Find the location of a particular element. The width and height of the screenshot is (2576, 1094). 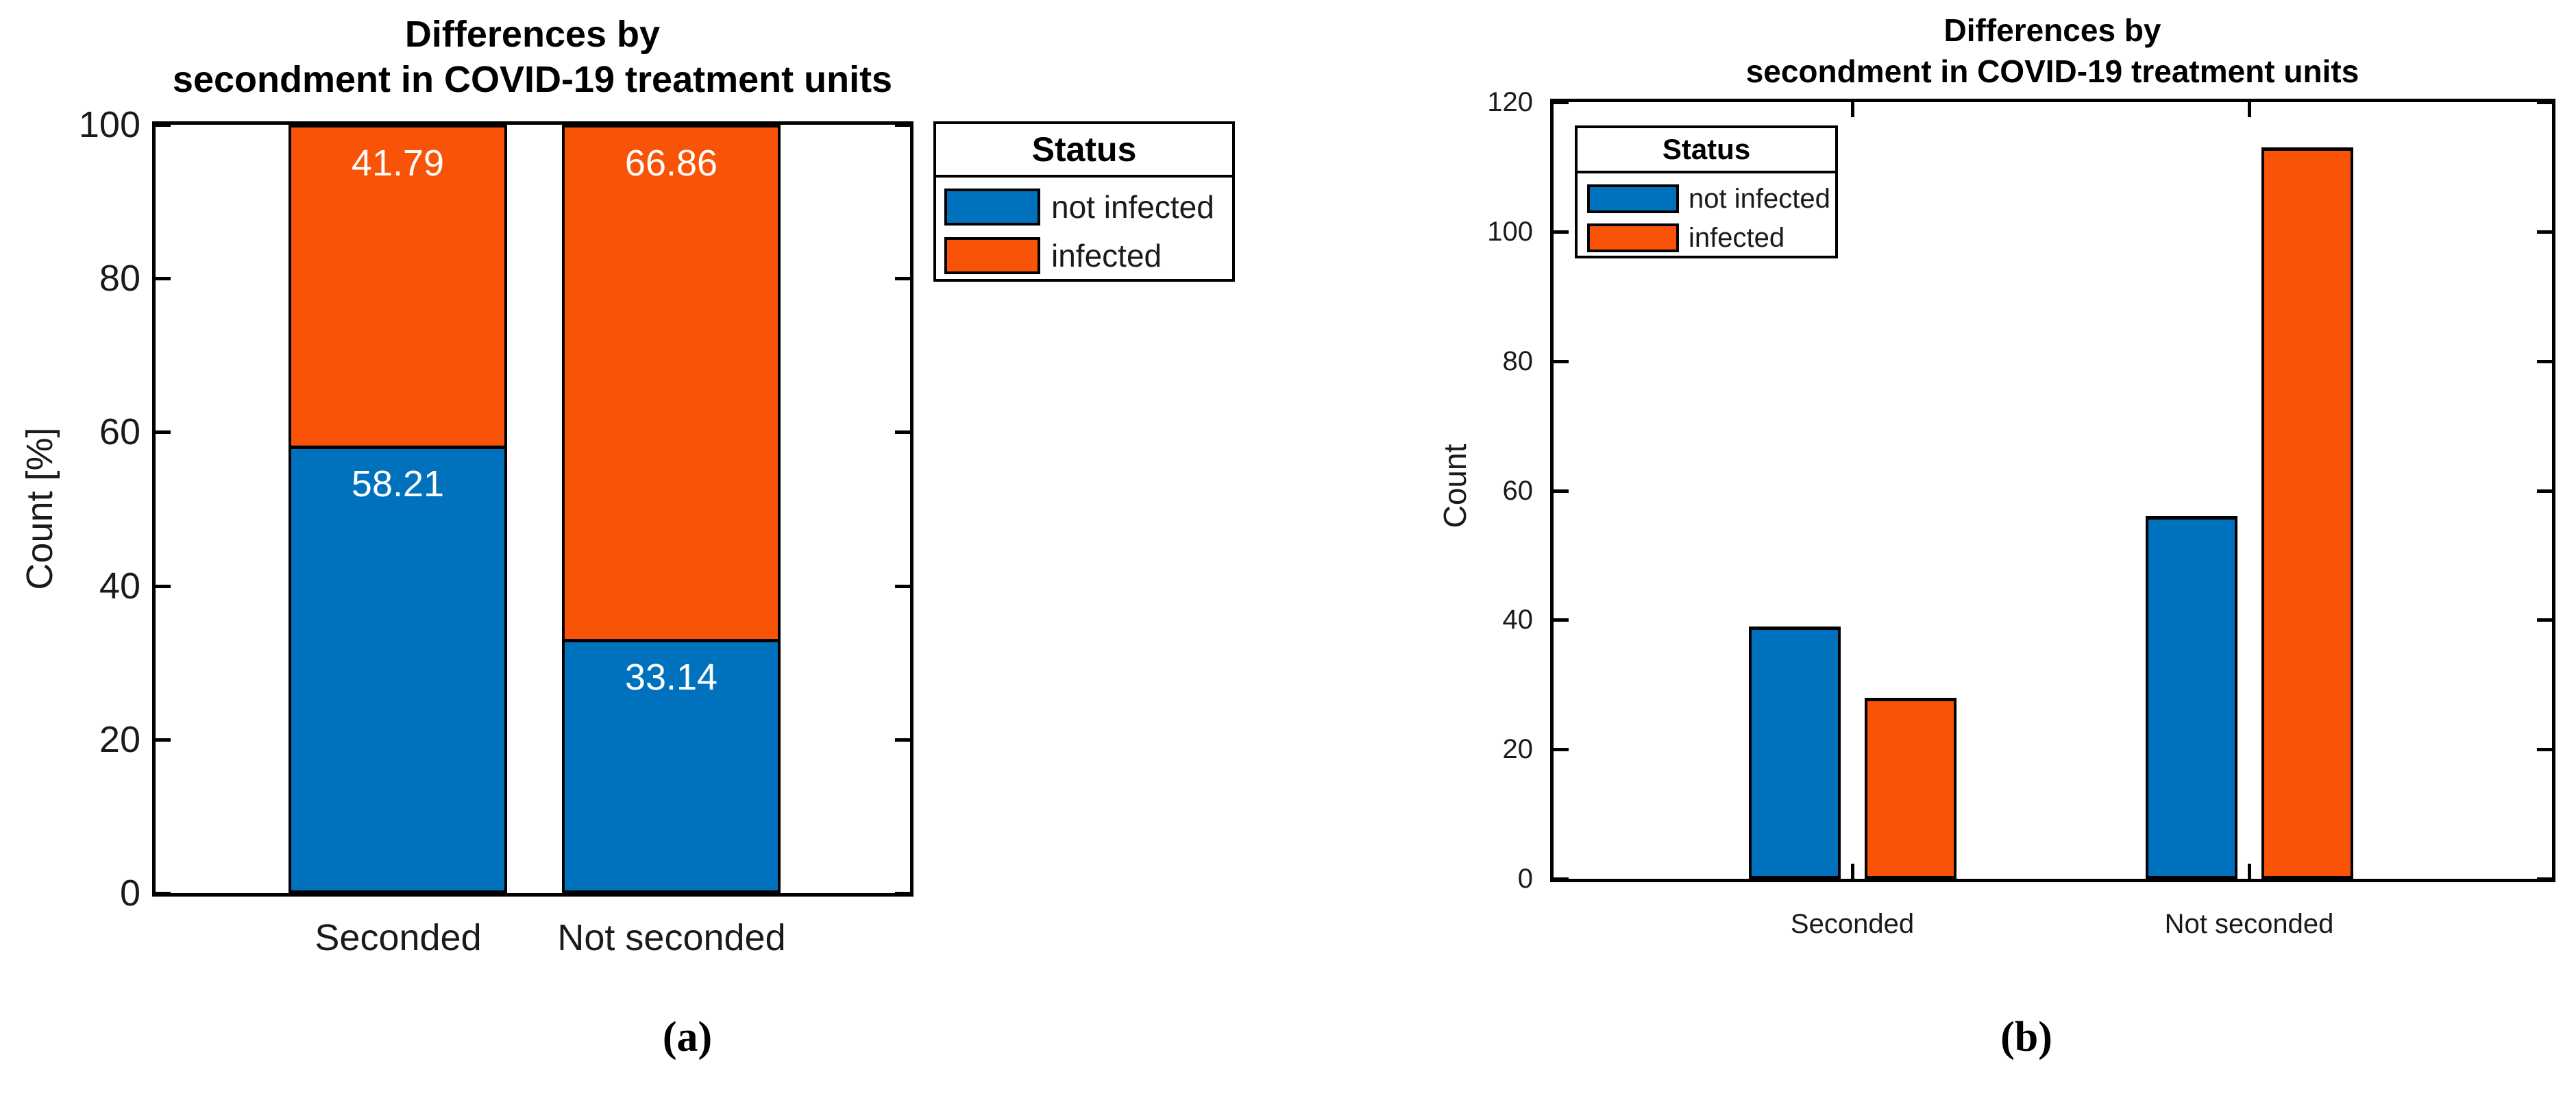

legend-a-divider is located at coordinates (1084, 176).